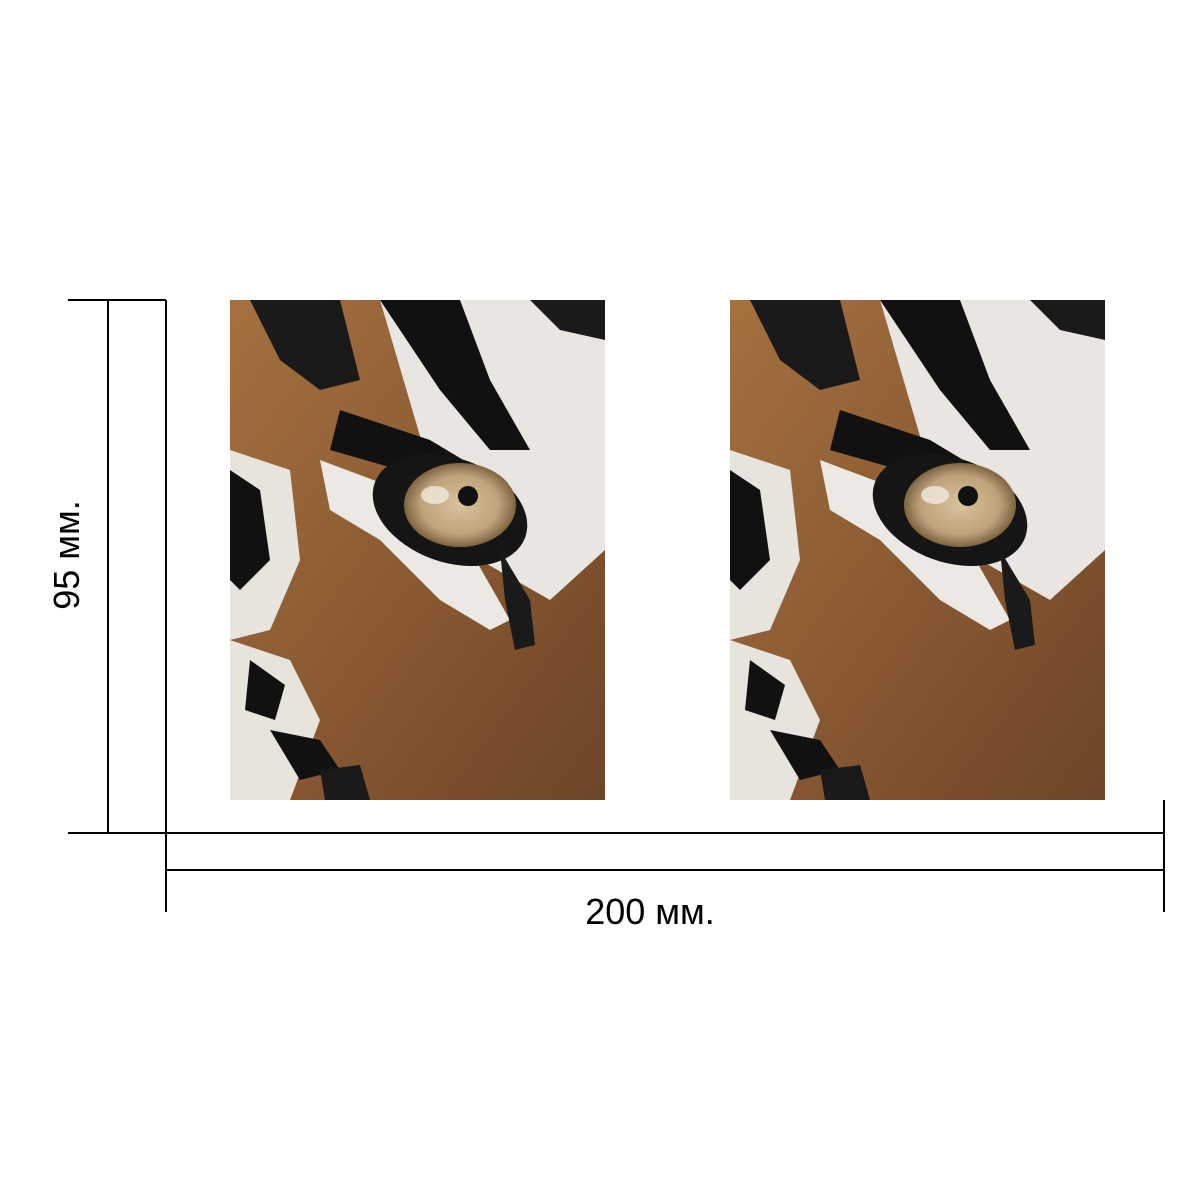 Image resolution: width=1200 pixels, height=1200 pixels. What do you see at coordinates (917, 550) in the screenshot?
I see `tiger-eye-photo-right` at bounding box center [917, 550].